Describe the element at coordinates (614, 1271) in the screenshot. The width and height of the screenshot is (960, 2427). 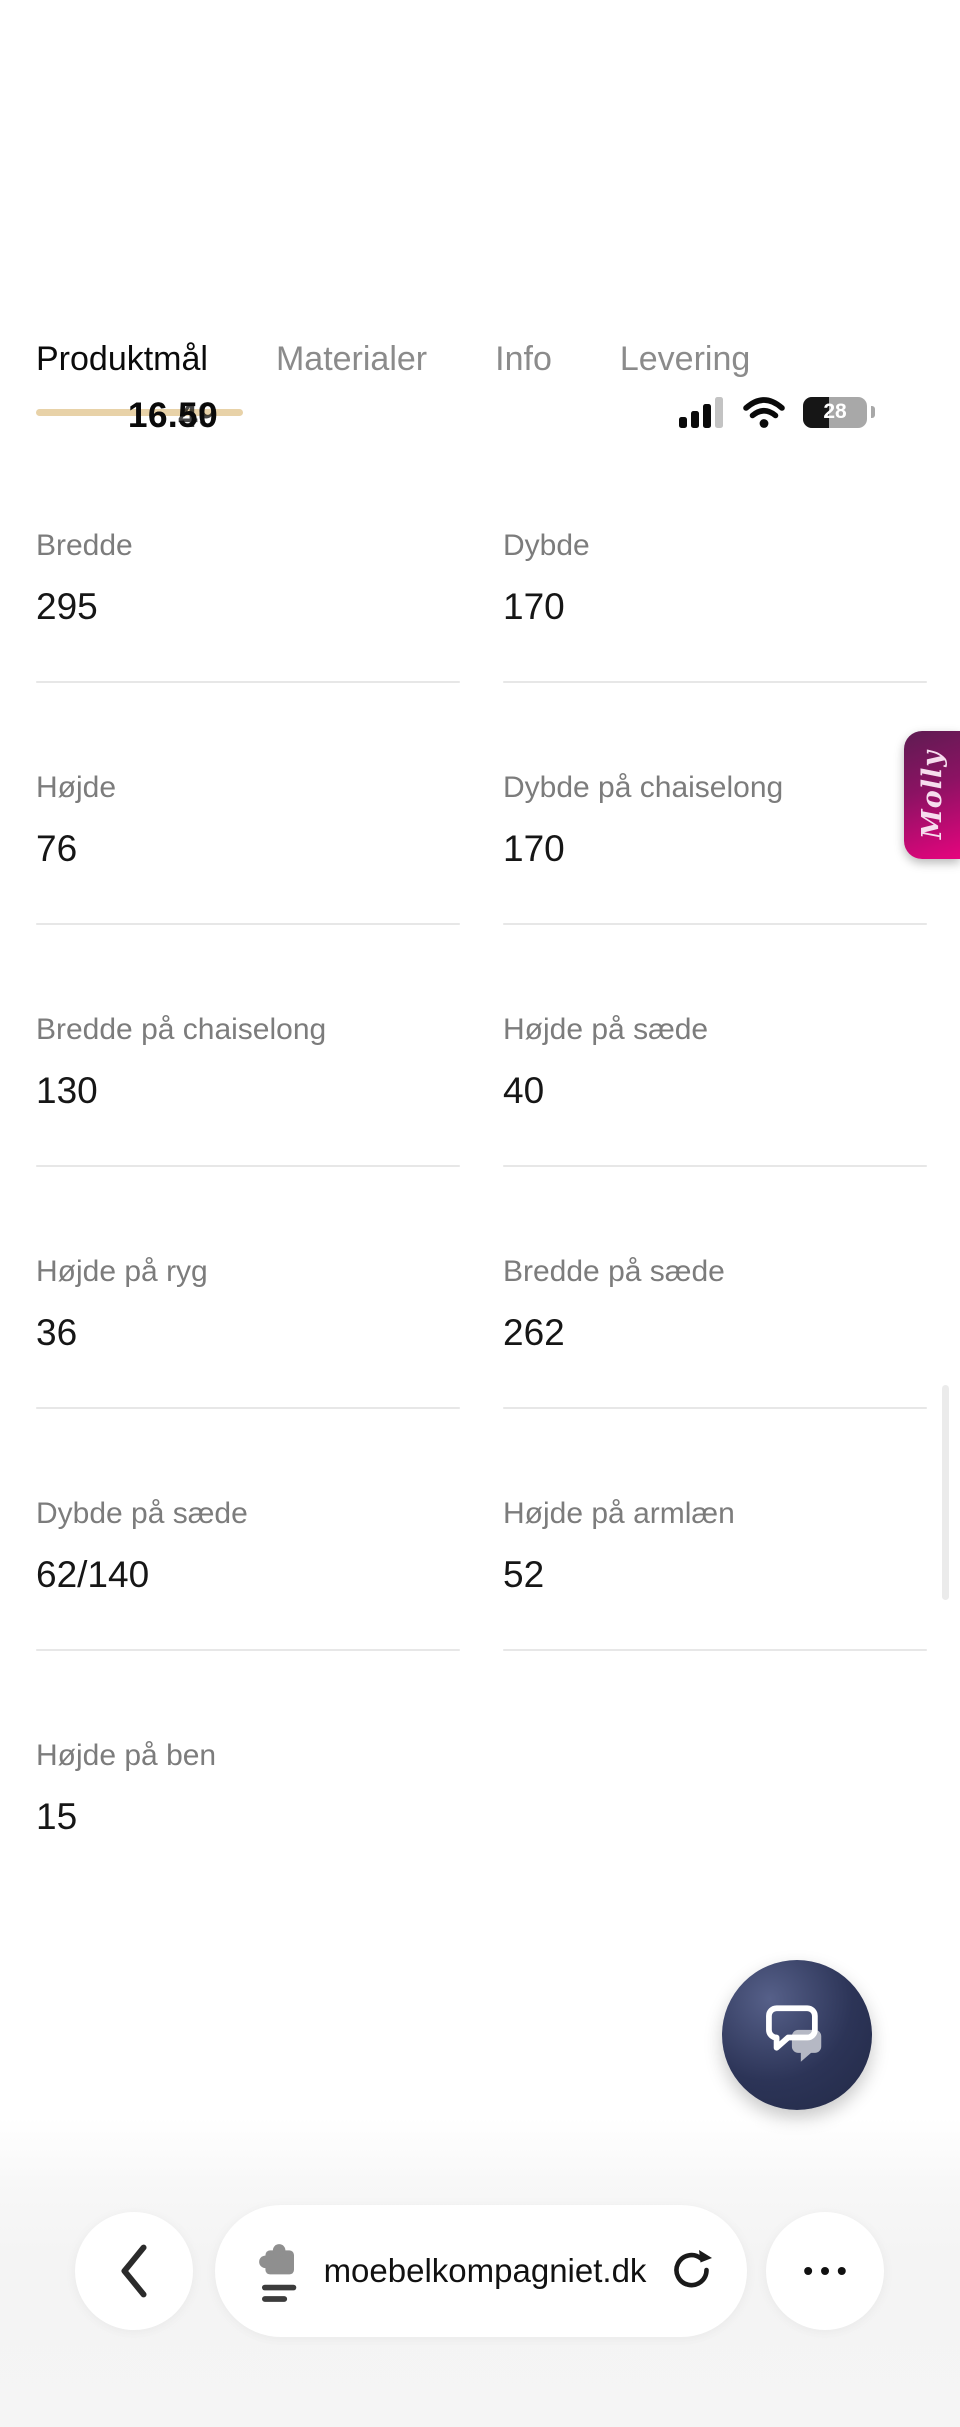
I see `spec-label: Bredde på sæde` at that location.